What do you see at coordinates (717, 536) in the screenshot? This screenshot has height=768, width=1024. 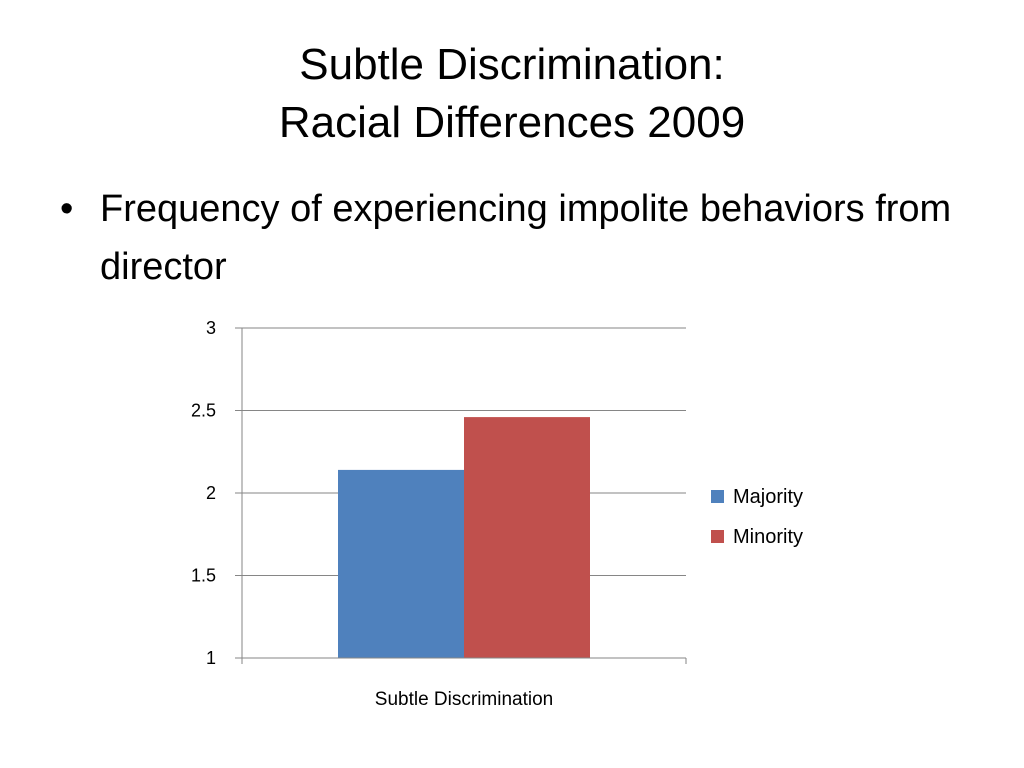 I see `legend-swatch-minority` at bounding box center [717, 536].